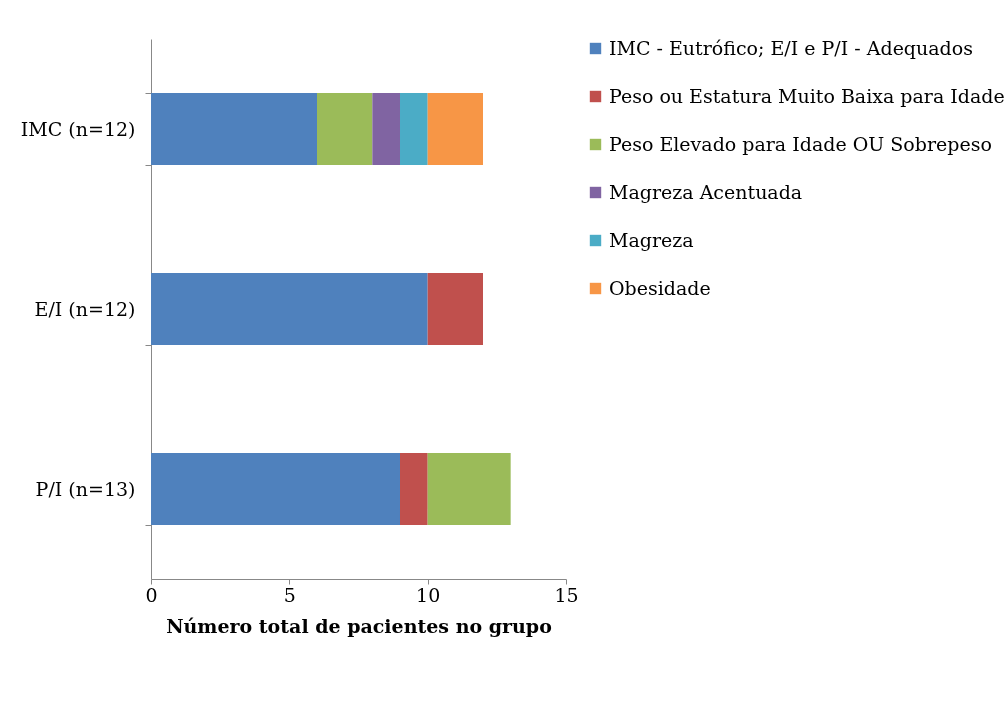  I want to click on legend-label: IMC - Eutrófico; E/I e P/I - Adequados, so click(791, 47).